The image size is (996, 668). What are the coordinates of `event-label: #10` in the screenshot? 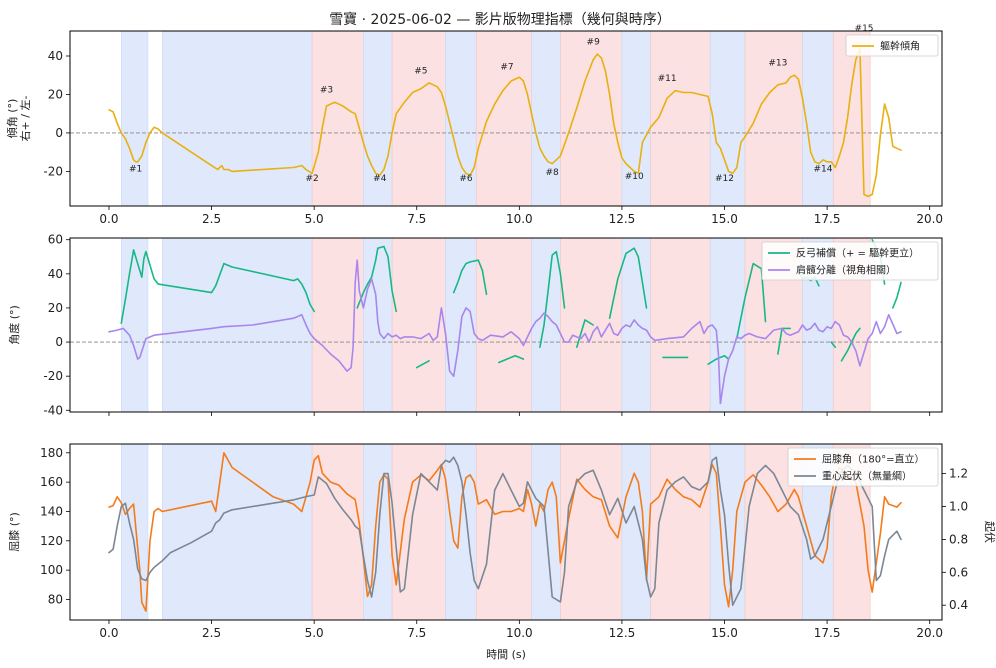 It's located at (634, 177).